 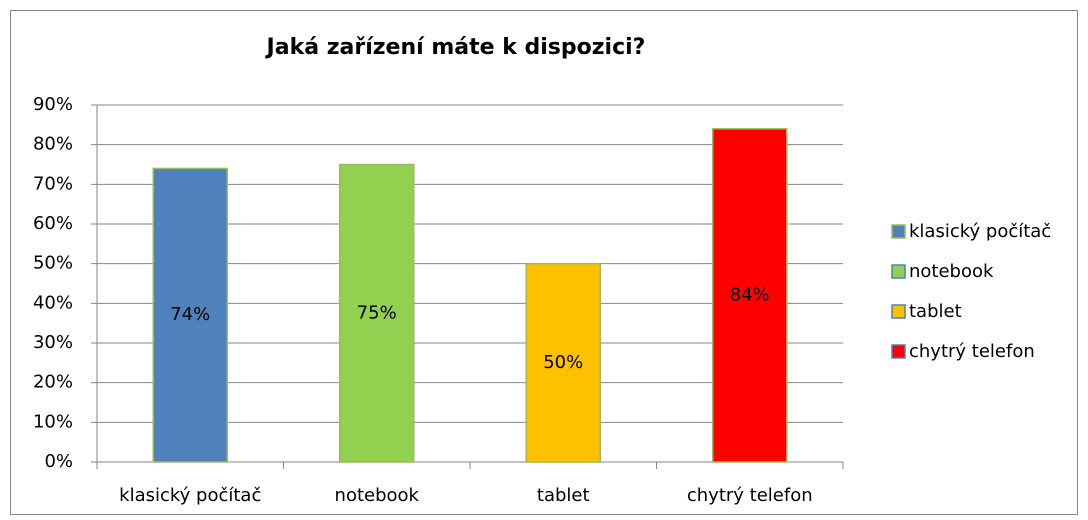 I want to click on data-label: 84%, so click(x=750, y=294).